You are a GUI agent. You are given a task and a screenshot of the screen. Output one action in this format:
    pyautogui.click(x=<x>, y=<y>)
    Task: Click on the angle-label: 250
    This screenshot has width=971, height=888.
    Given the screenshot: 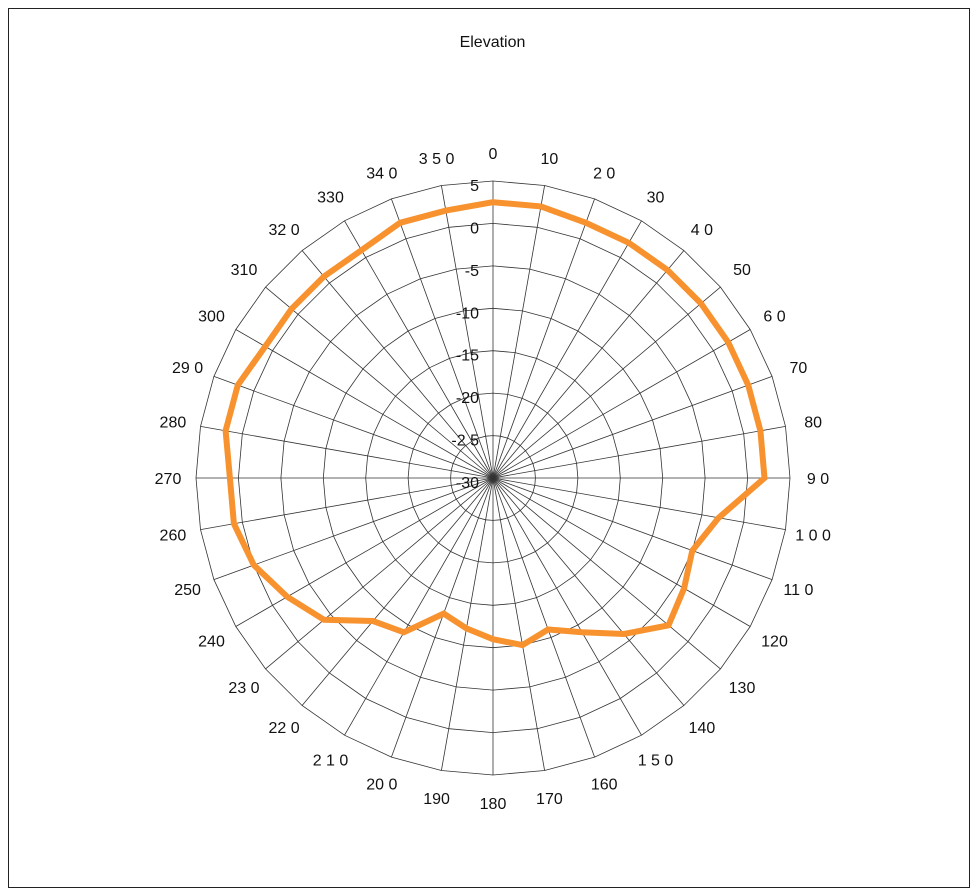 What is the action you would take?
    pyautogui.click(x=187, y=590)
    